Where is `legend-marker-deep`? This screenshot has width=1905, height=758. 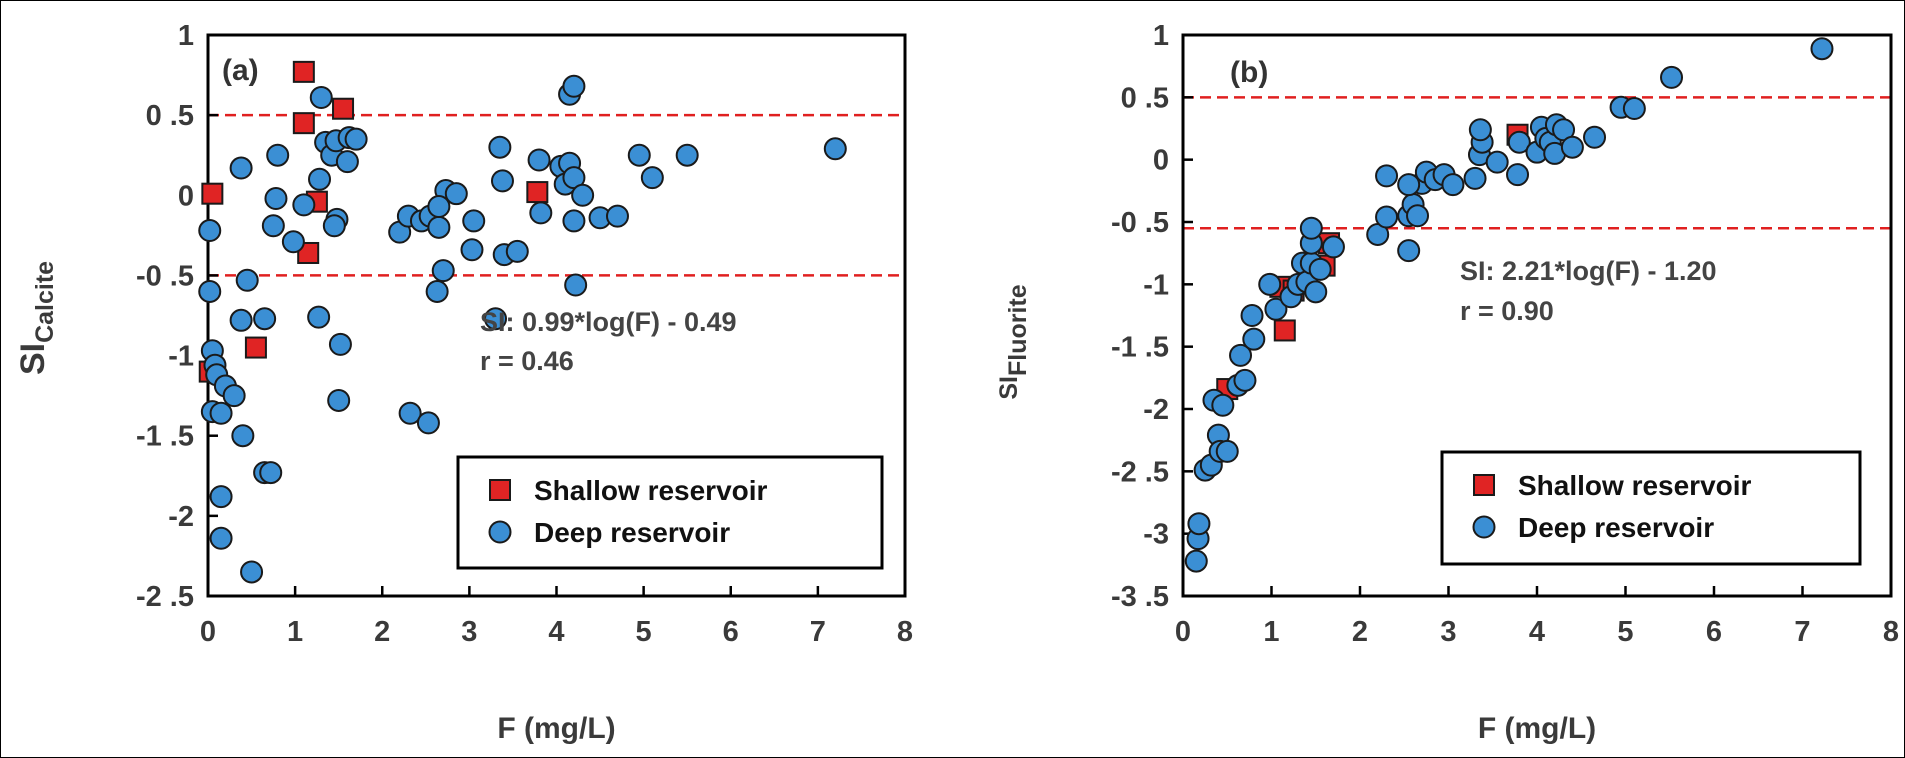 legend-marker-deep is located at coordinates (500, 532).